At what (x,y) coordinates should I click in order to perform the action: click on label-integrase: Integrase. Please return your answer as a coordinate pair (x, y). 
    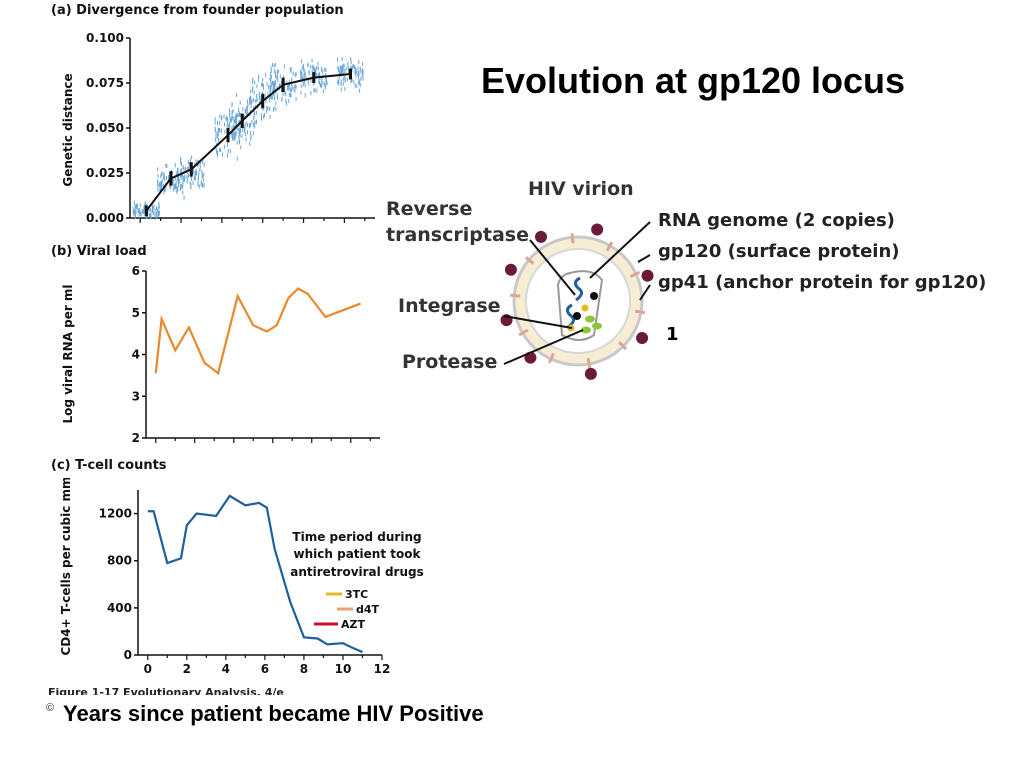
    Looking at the image, I should click on (449, 306).